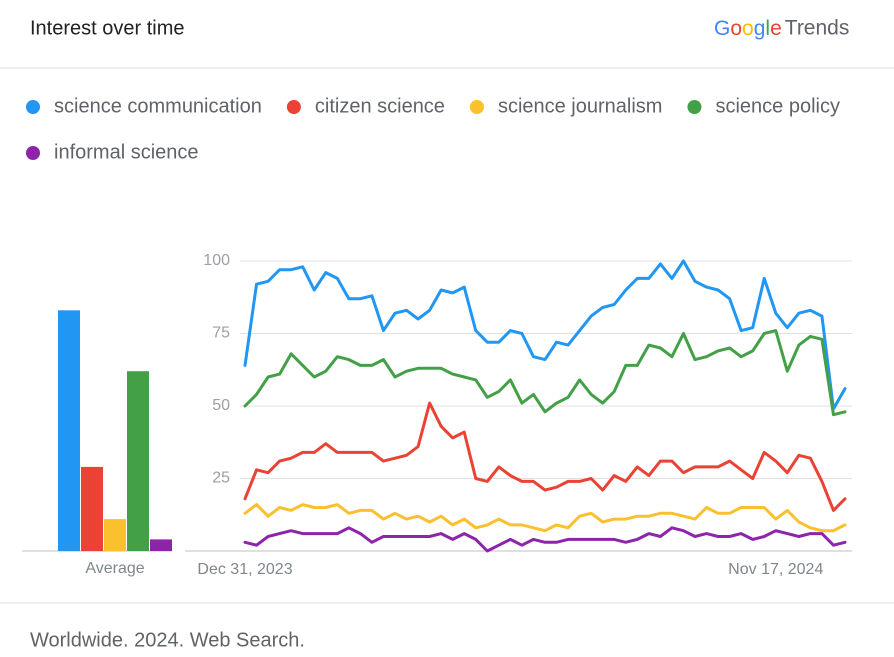 Image resolution: width=894 pixels, height=657 pixels. Describe the element at coordinates (777, 106) in the screenshot. I see `legend-label: science policy` at that location.